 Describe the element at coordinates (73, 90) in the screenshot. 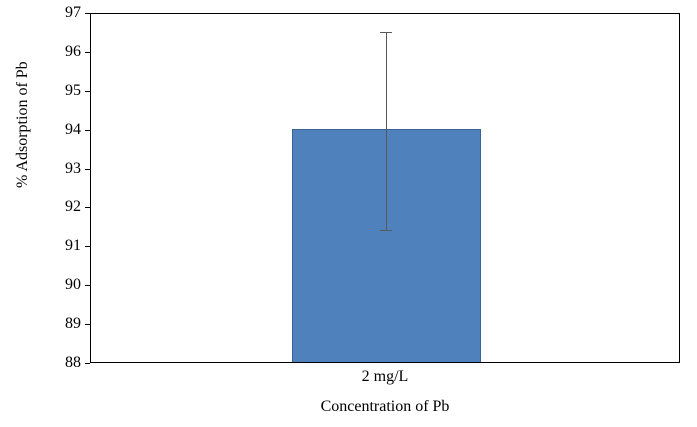

I see `y-tick-label: 95` at that location.